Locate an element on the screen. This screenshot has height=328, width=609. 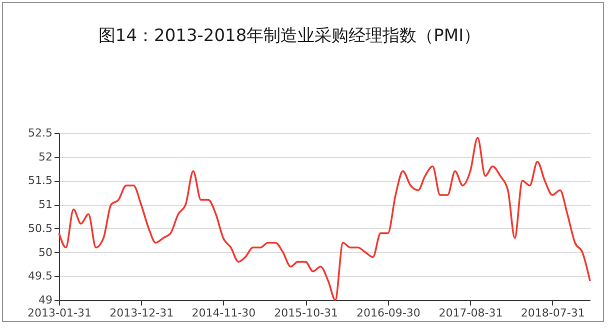
x-tick-label: 2014-11-30 is located at coordinates (224, 313).